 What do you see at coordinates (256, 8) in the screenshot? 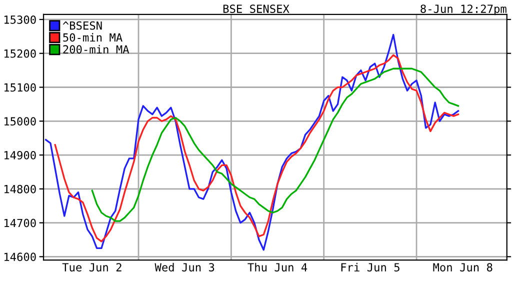
I see `chart-title: BSE SENSEX` at bounding box center [256, 8].